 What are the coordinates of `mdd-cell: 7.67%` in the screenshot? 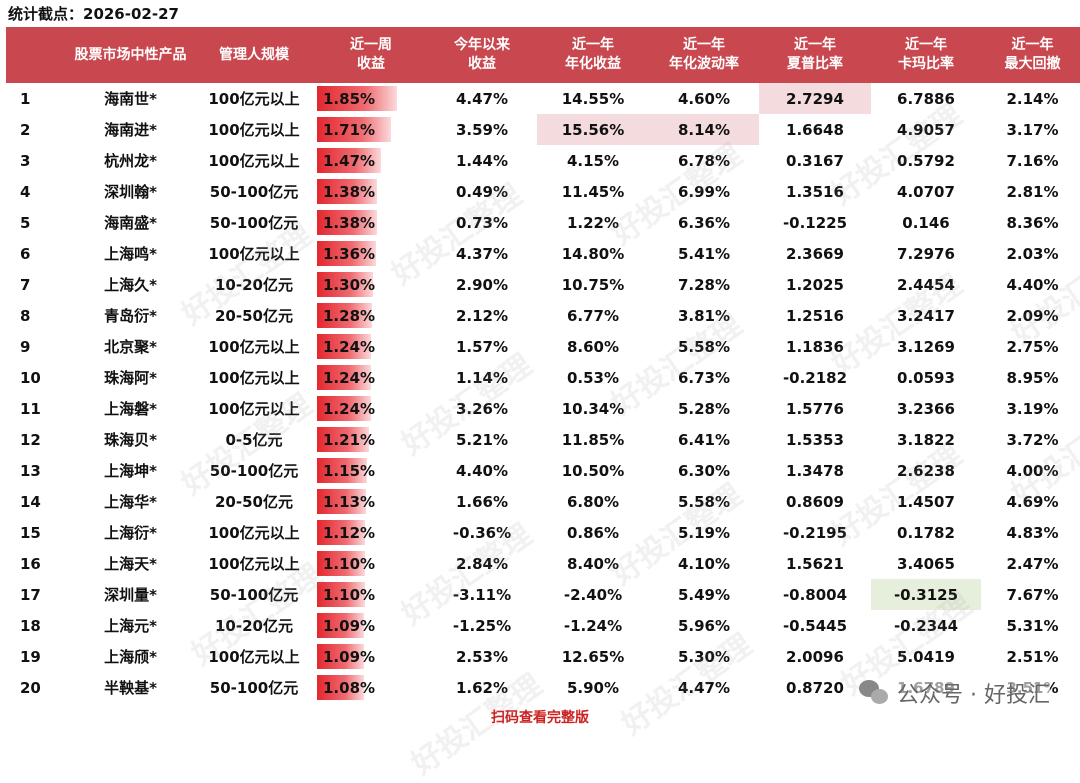 It's located at (1032, 594).